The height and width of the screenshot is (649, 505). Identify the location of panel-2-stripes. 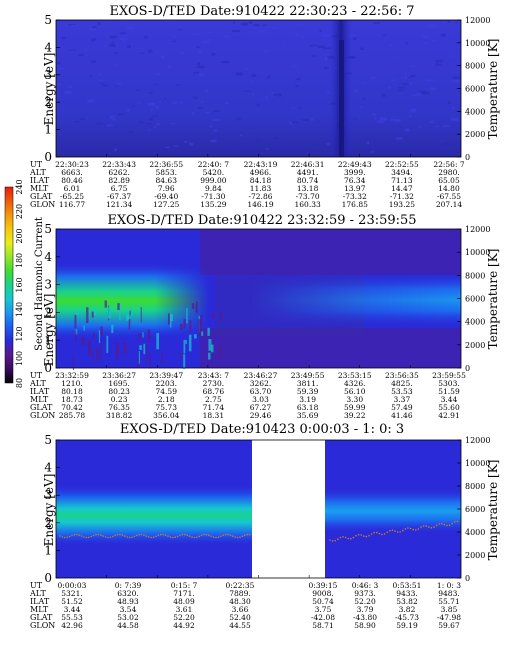
(147, 335).